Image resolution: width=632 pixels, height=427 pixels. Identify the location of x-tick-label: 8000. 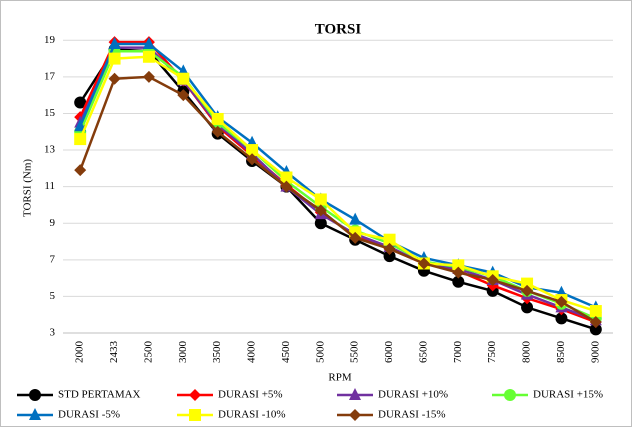
(527, 352).